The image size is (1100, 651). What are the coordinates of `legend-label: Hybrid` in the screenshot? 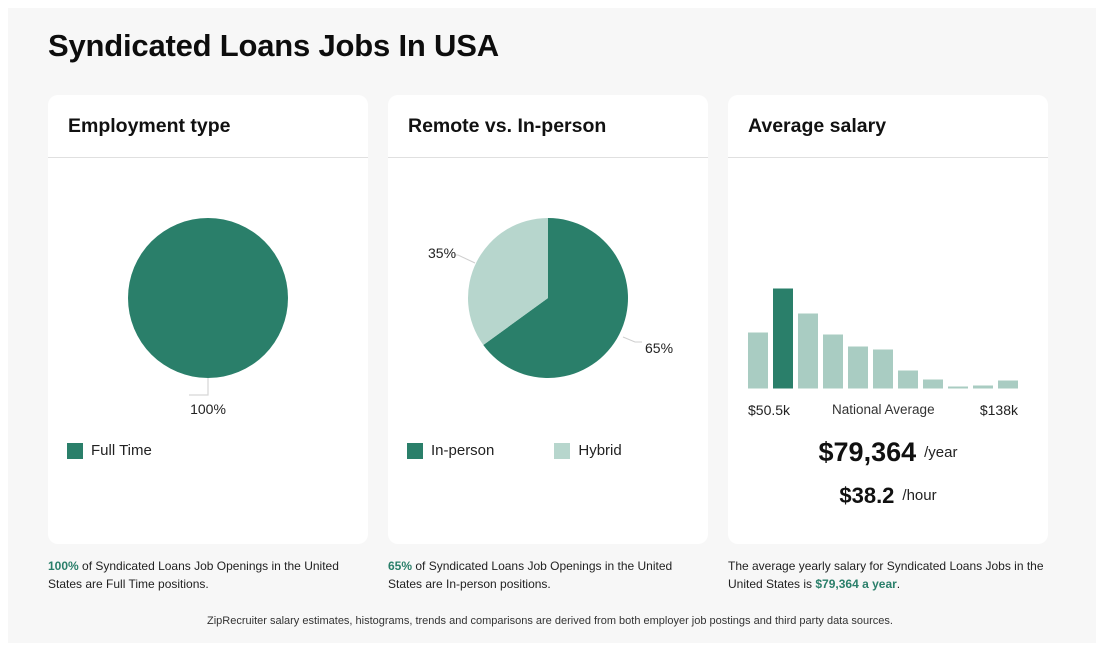 It's located at (600, 450).